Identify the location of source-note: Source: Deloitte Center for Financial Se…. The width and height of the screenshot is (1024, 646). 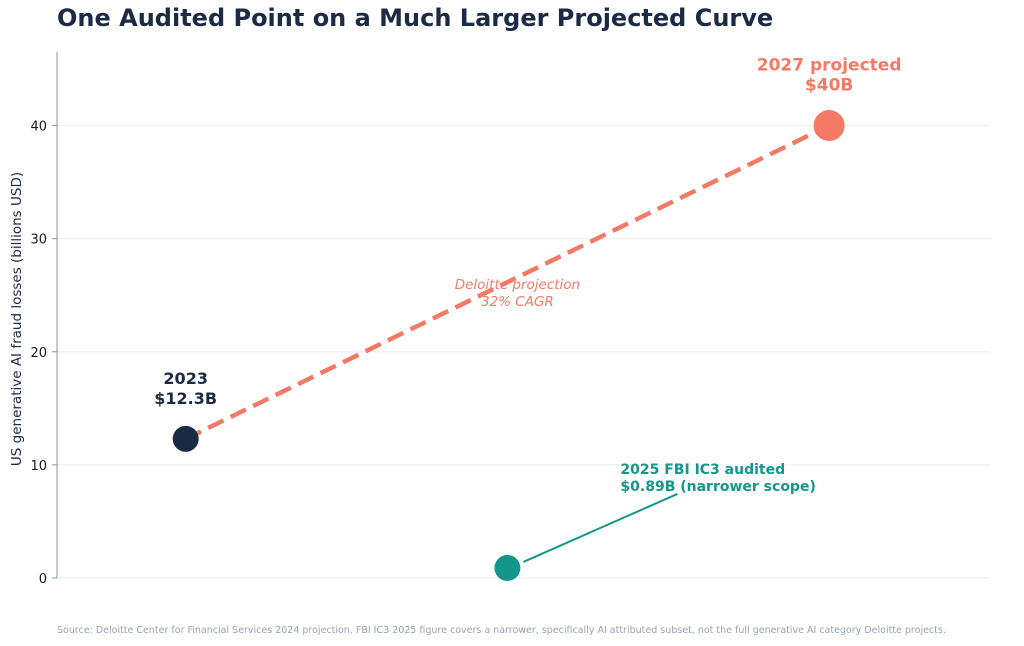
(501, 630).